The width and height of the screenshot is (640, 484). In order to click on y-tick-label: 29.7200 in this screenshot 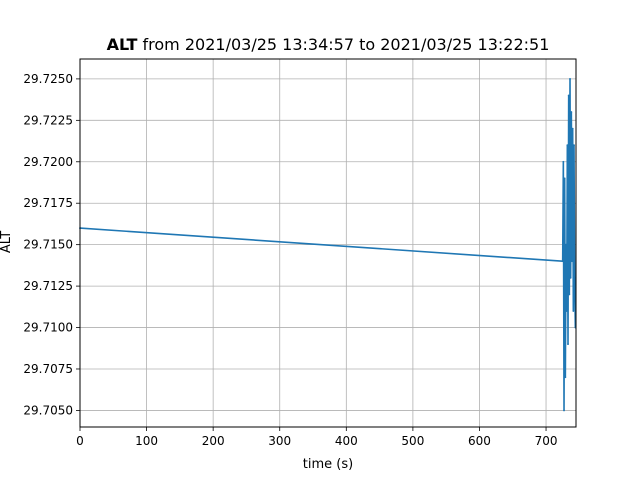, I will do `click(48, 162)`.